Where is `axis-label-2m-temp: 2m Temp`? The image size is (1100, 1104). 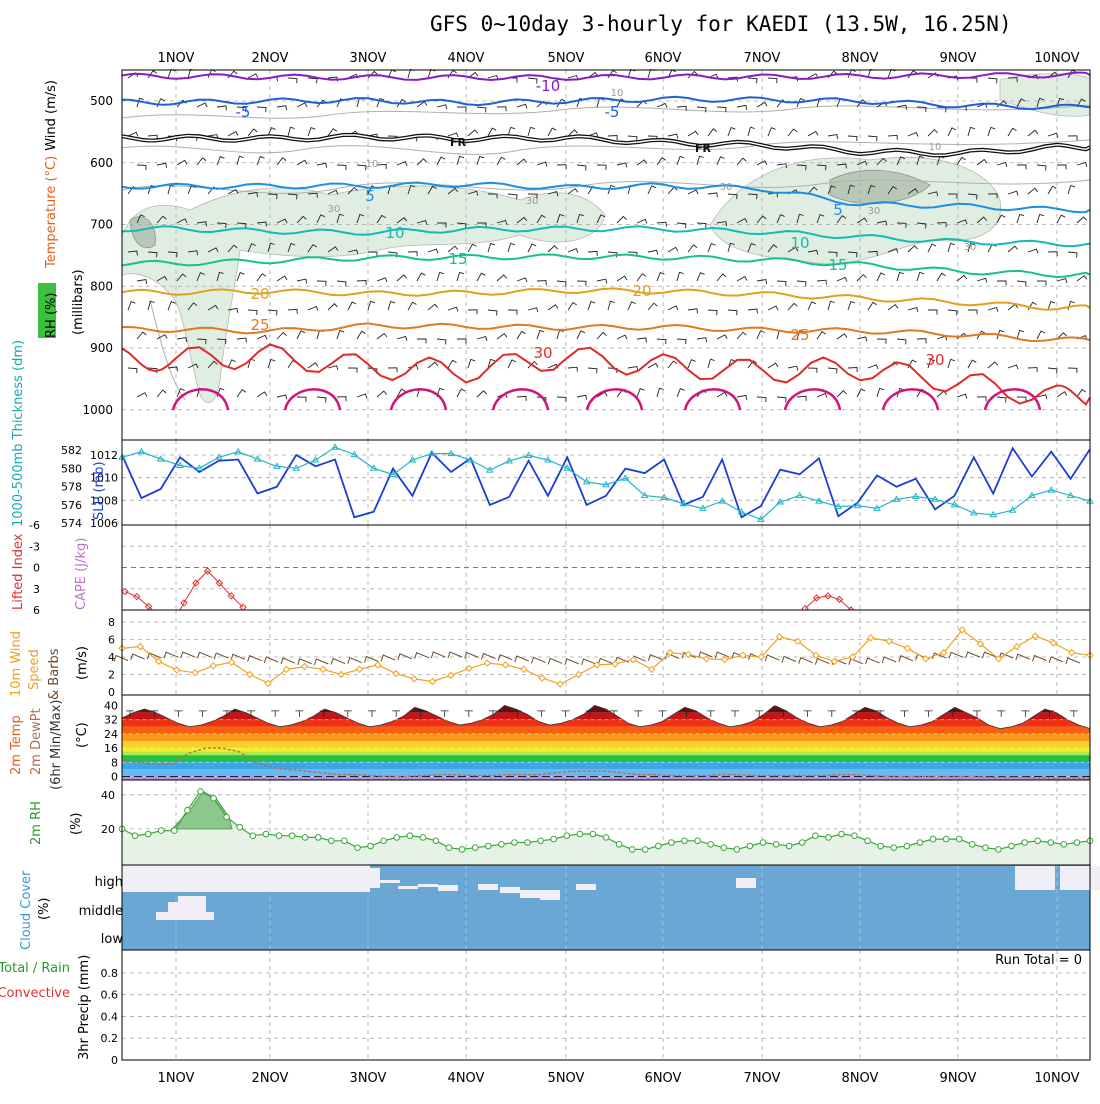
axis-label-2m-temp: 2m Temp is located at coordinates (16, 745).